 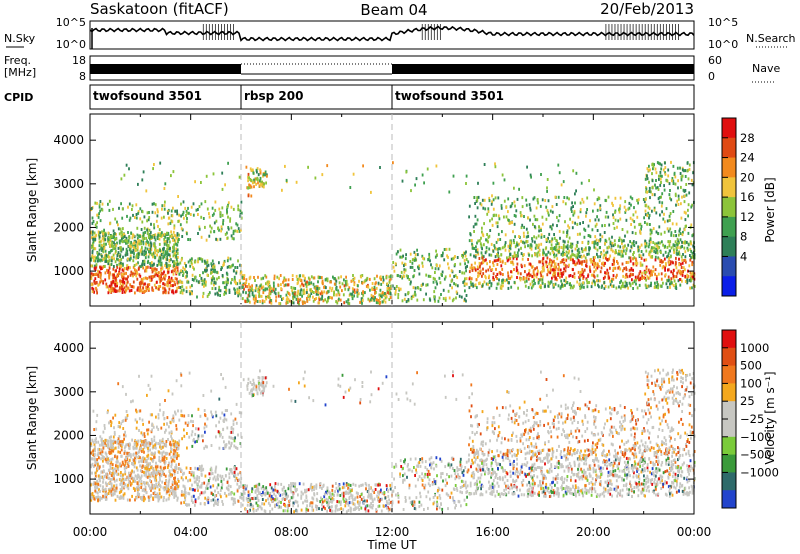 What do you see at coordinates (298, 97) in the screenshot?
I see `cpid-segments: twofsound 3501 rbsp 200 twofsound 3501` at bounding box center [298, 97].